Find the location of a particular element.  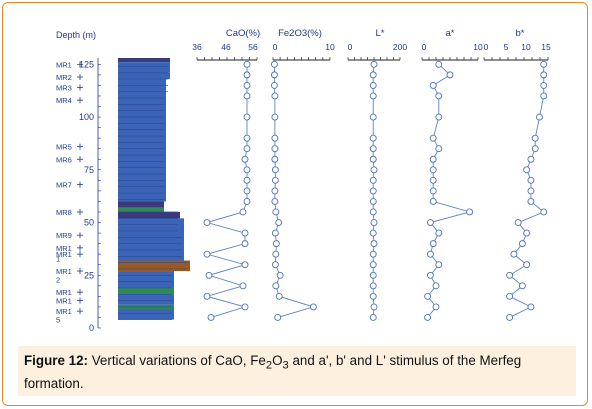

panel-4: a* 0 10 is located at coordinates (452, 174).